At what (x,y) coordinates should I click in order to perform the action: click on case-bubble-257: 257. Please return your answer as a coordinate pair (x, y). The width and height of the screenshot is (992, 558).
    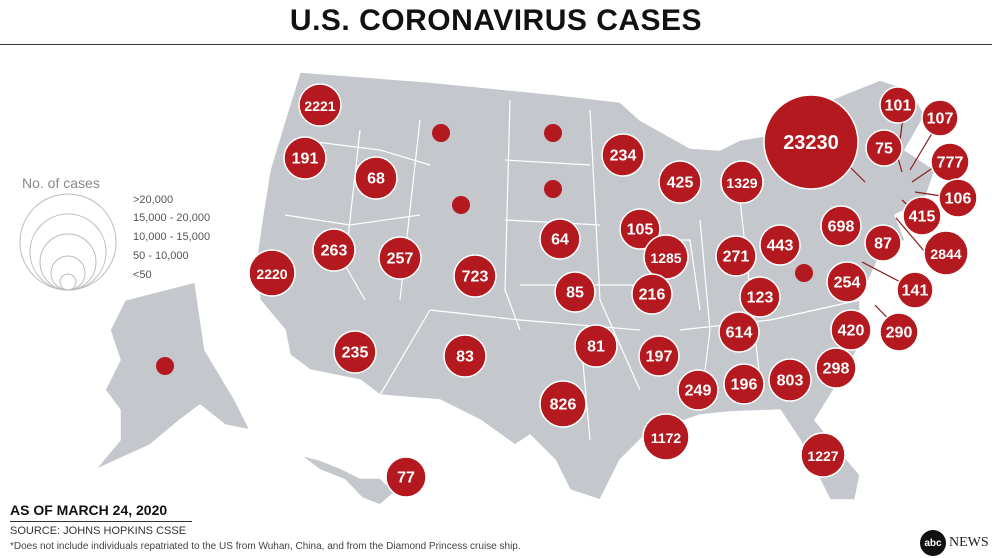
    Looking at the image, I should click on (400, 258).